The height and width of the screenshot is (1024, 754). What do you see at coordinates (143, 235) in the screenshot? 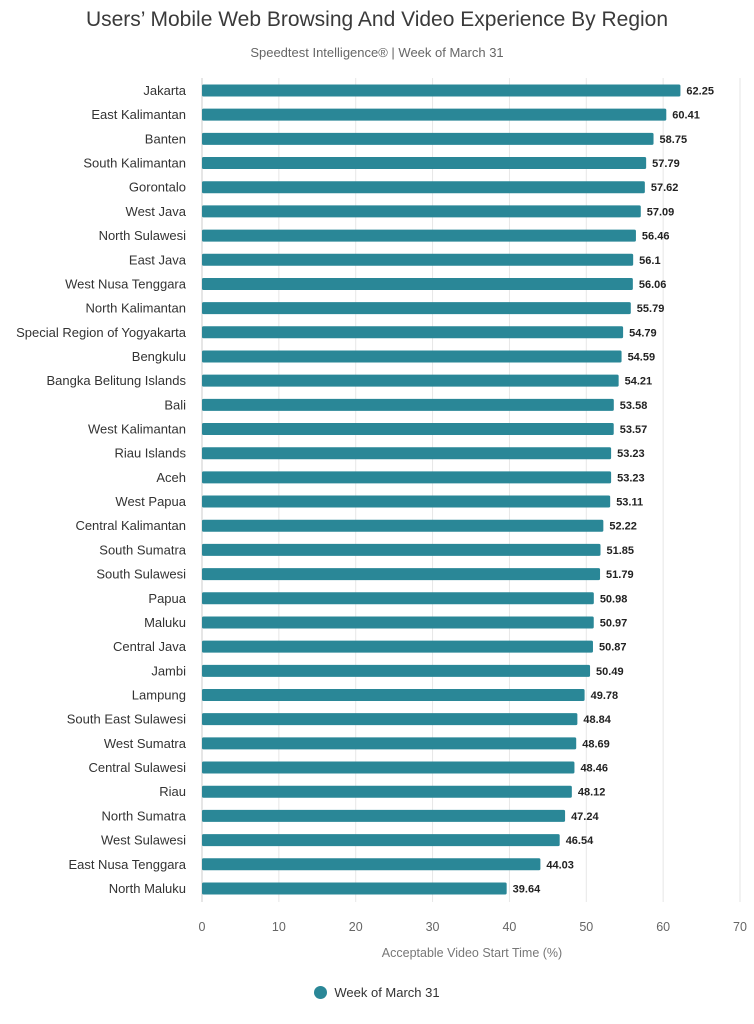
I see `category-label: North Sulawesi` at bounding box center [143, 235].